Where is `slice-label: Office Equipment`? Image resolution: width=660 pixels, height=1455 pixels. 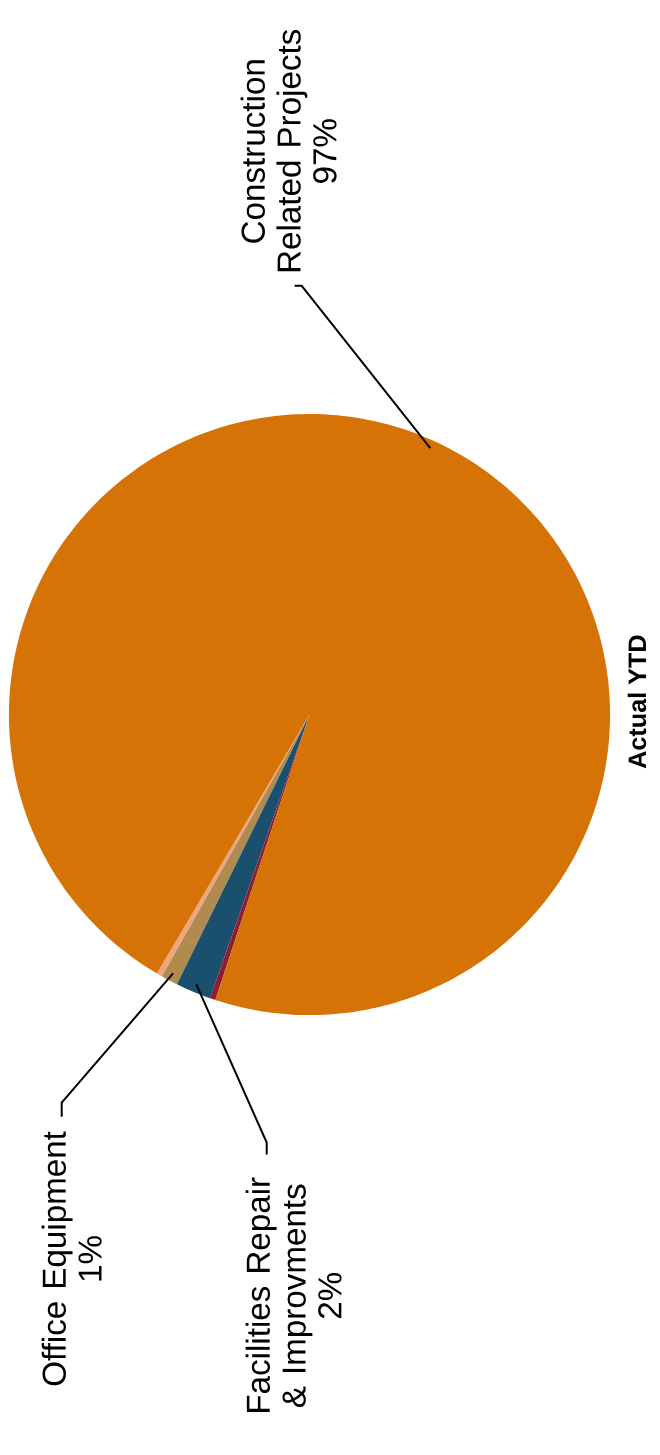
slice-label: Office Equipment is located at coordinates (57, 1258).